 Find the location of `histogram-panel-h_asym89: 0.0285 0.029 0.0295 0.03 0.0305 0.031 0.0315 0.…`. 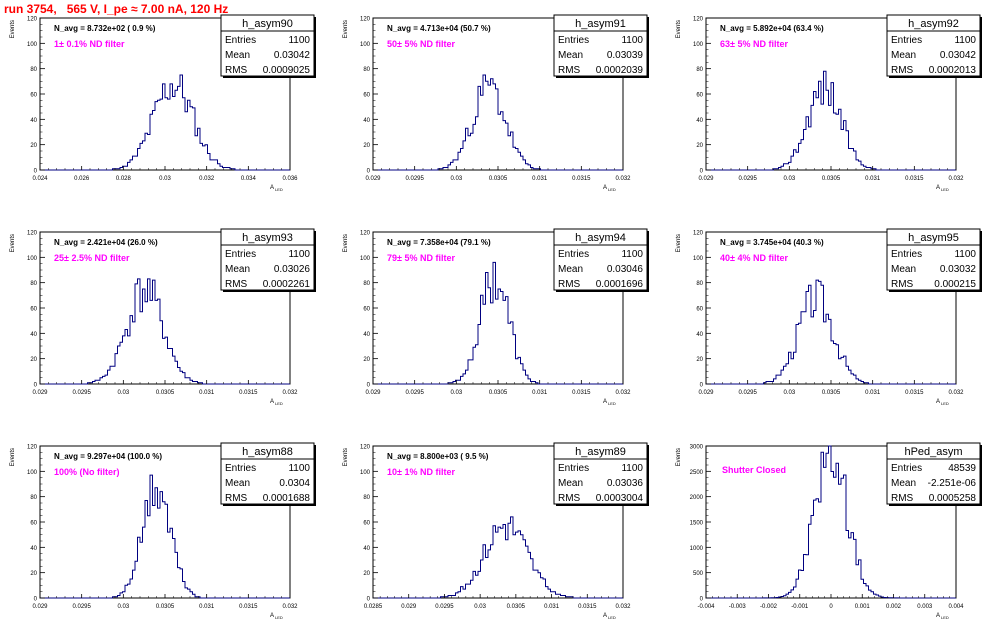

histogram-panel-h_asym89: 0.0285 0.029 0.0295 0.03 0.0305 0.031 0.0315 0.… is located at coordinates (496, 531).